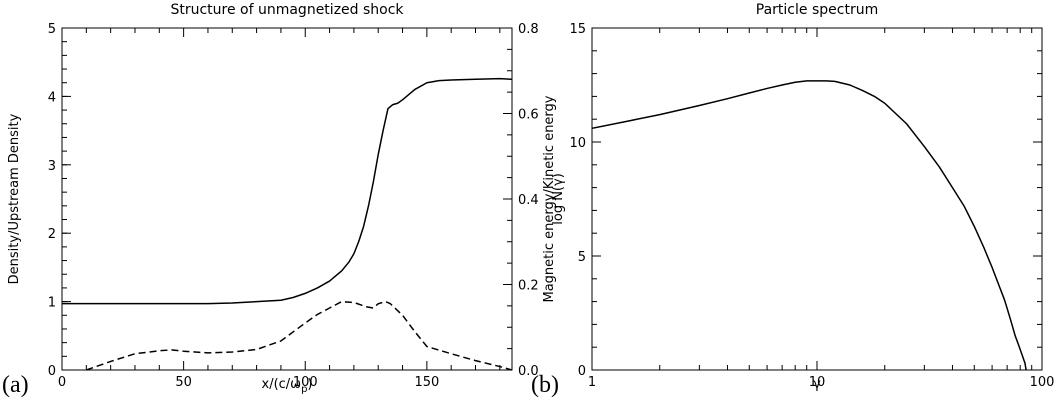 This screenshot has width=1058, height=399. I want to click on y2-tick-label: 0.0, so click(528, 371).